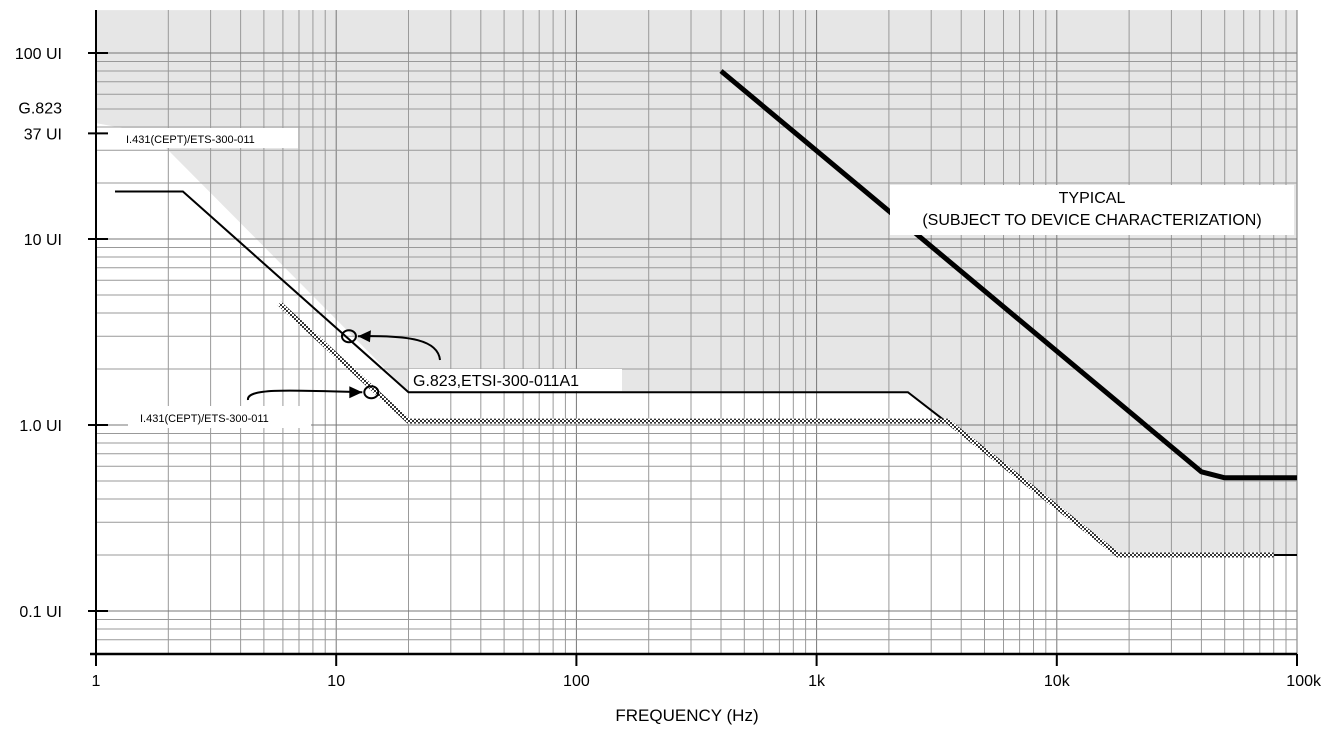 The height and width of the screenshot is (730, 1327). I want to click on g823-arrow-line, so click(399, 348).